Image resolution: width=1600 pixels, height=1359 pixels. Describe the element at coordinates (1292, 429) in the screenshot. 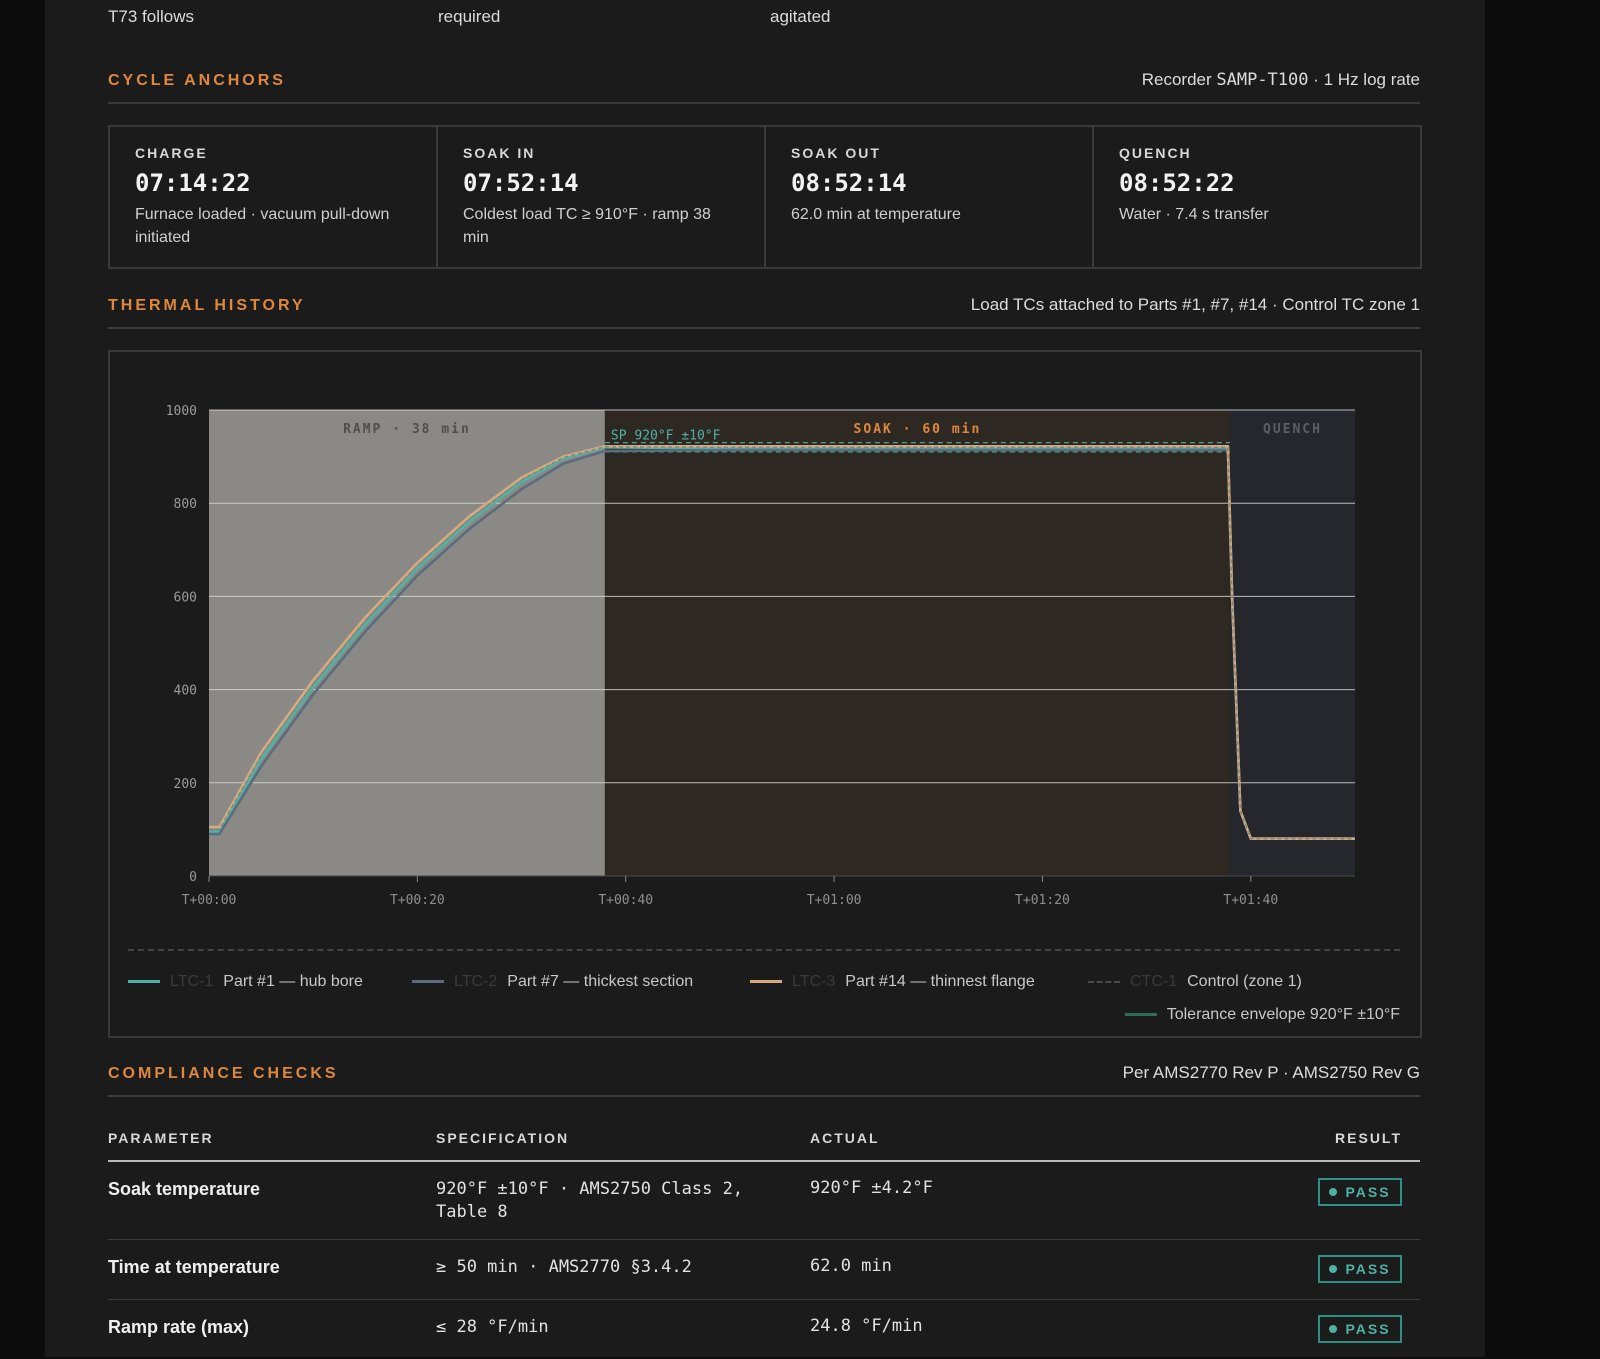

I see `phase-label: QUENCH` at that location.